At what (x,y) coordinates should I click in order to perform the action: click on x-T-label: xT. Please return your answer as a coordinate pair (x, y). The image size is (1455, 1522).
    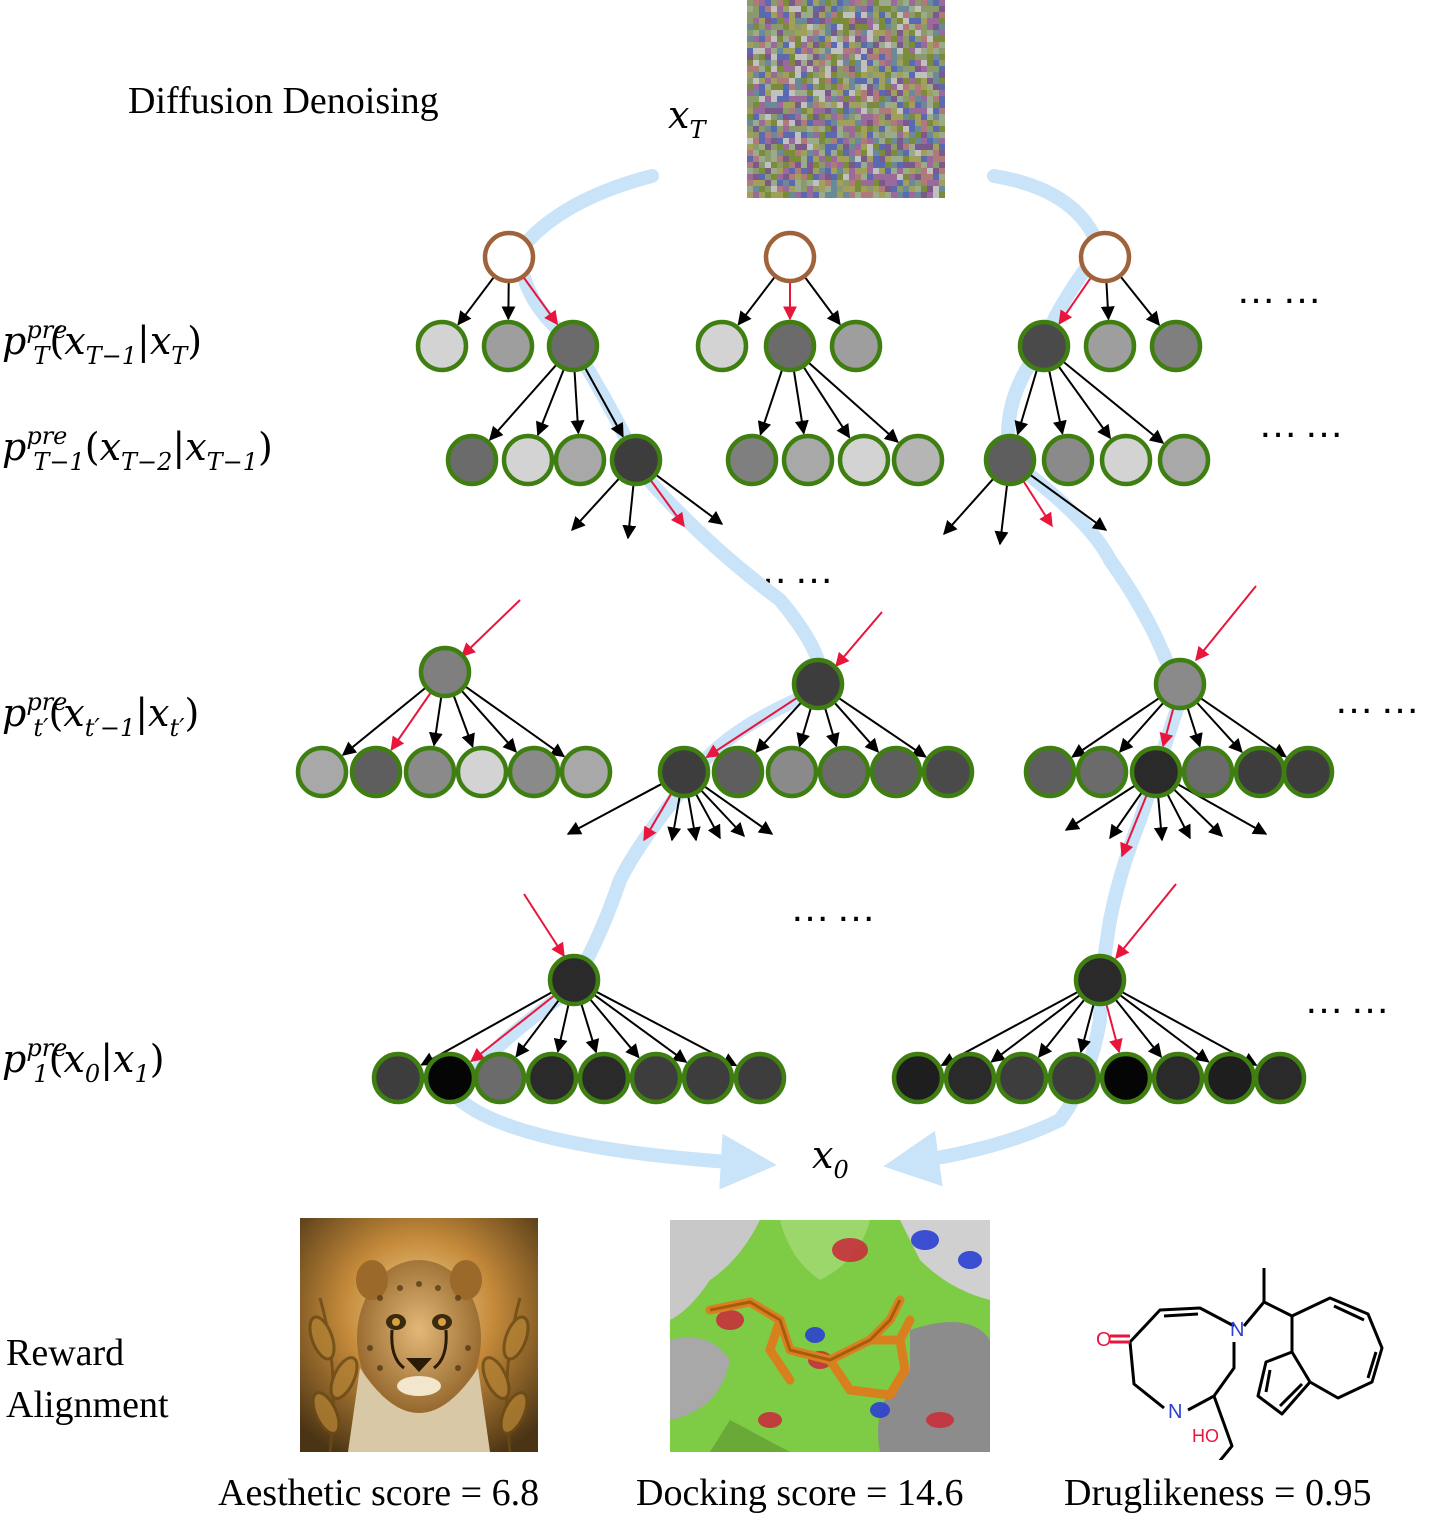
    Looking at the image, I should click on (687, 118).